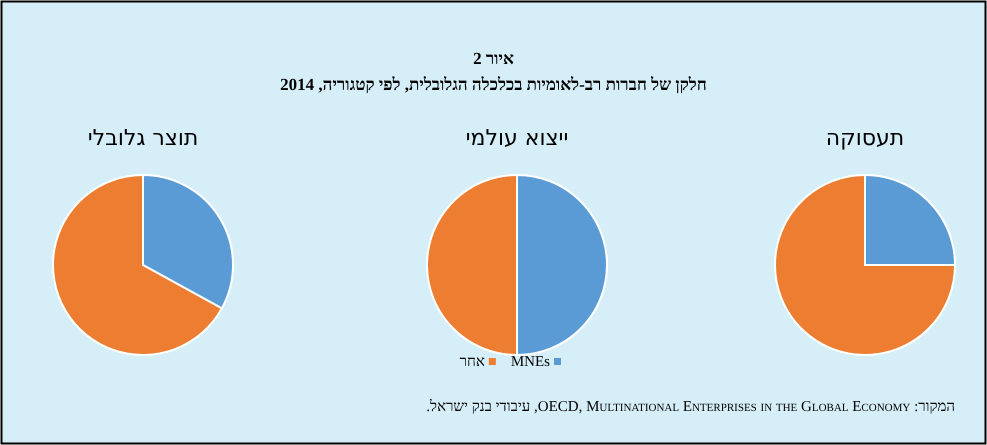 This screenshot has width=987, height=445. Describe the element at coordinates (493, 84) in the screenshot. I see `subtitle: חלקן של חברות רב-לאומיות בכלכלה הגלובלית, לפי קטגוריה, 2014` at that location.